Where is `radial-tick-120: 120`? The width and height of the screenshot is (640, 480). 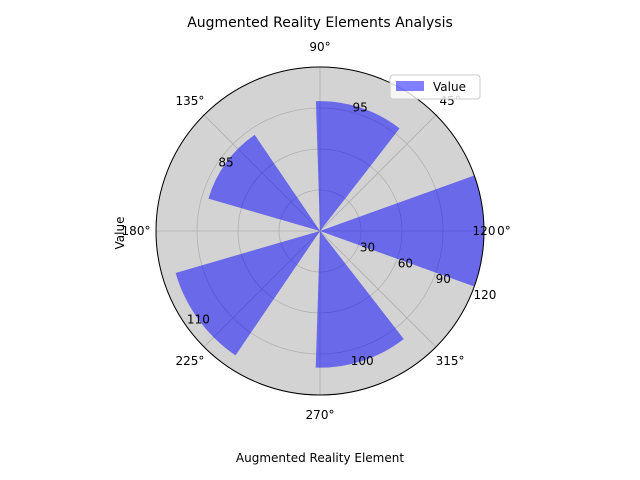
radial-tick-120: 120 is located at coordinates (485, 295).